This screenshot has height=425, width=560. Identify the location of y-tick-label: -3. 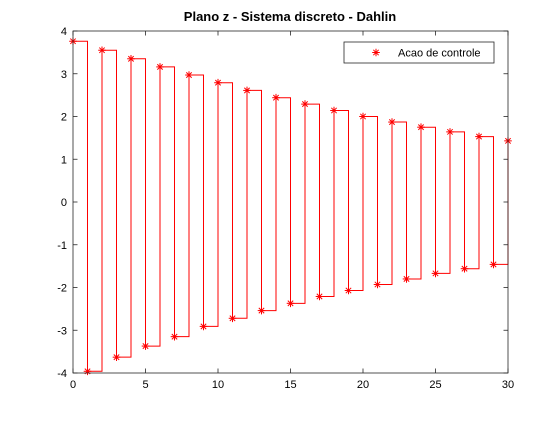
(62, 331).